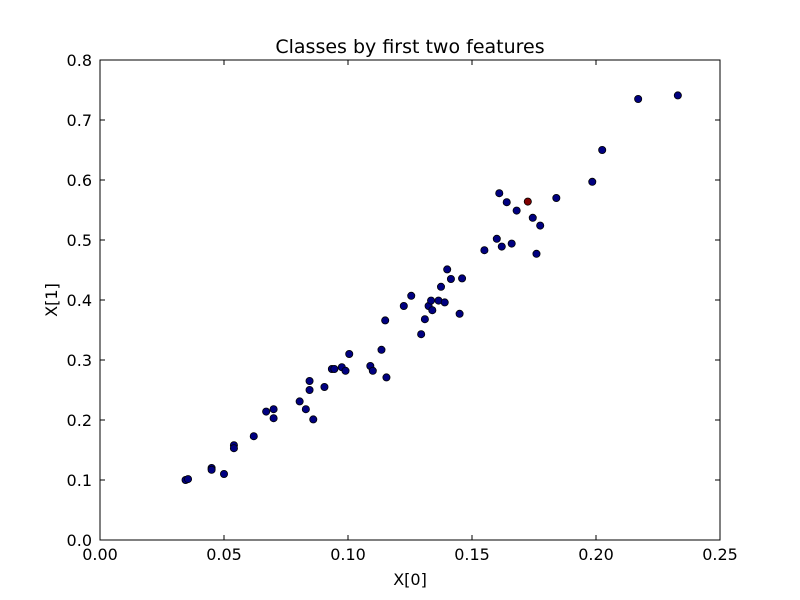 Image resolution: width=800 pixels, height=600 pixels. What do you see at coordinates (51, 300) in the screenshot?
I see `y-axis-label: X[1]` at bounding box center [51, 300].